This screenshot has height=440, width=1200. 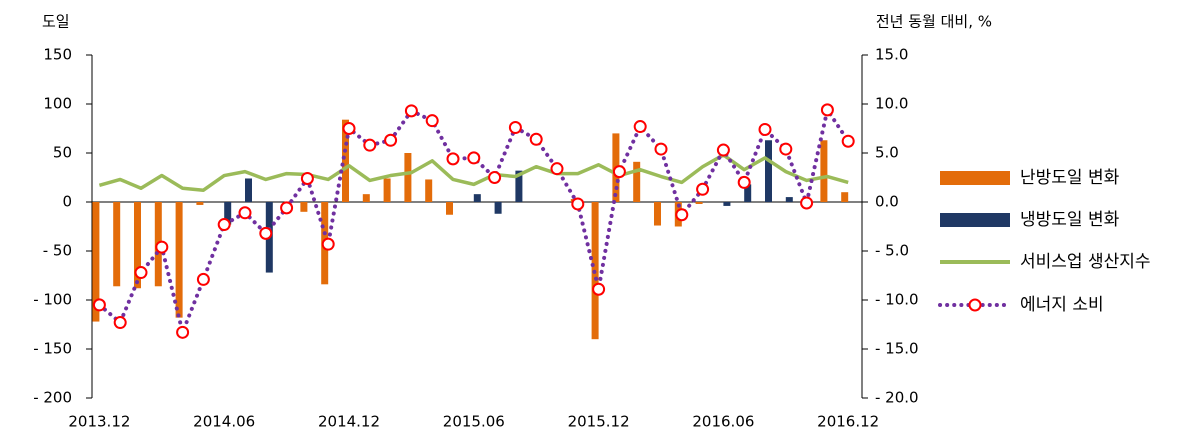 I want to click on y-tick-label: - 150, so click(x=52, y=349).